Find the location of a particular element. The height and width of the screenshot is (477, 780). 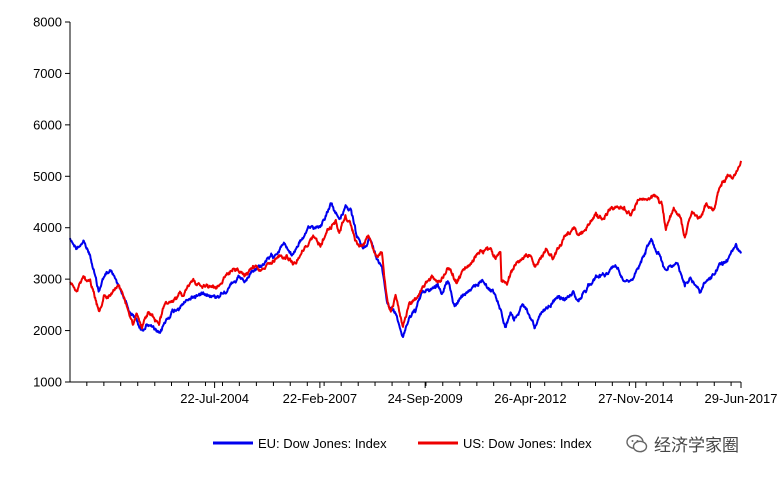

x-tick-label: 26-Apr-2012 is located at coordinates (530, 398).